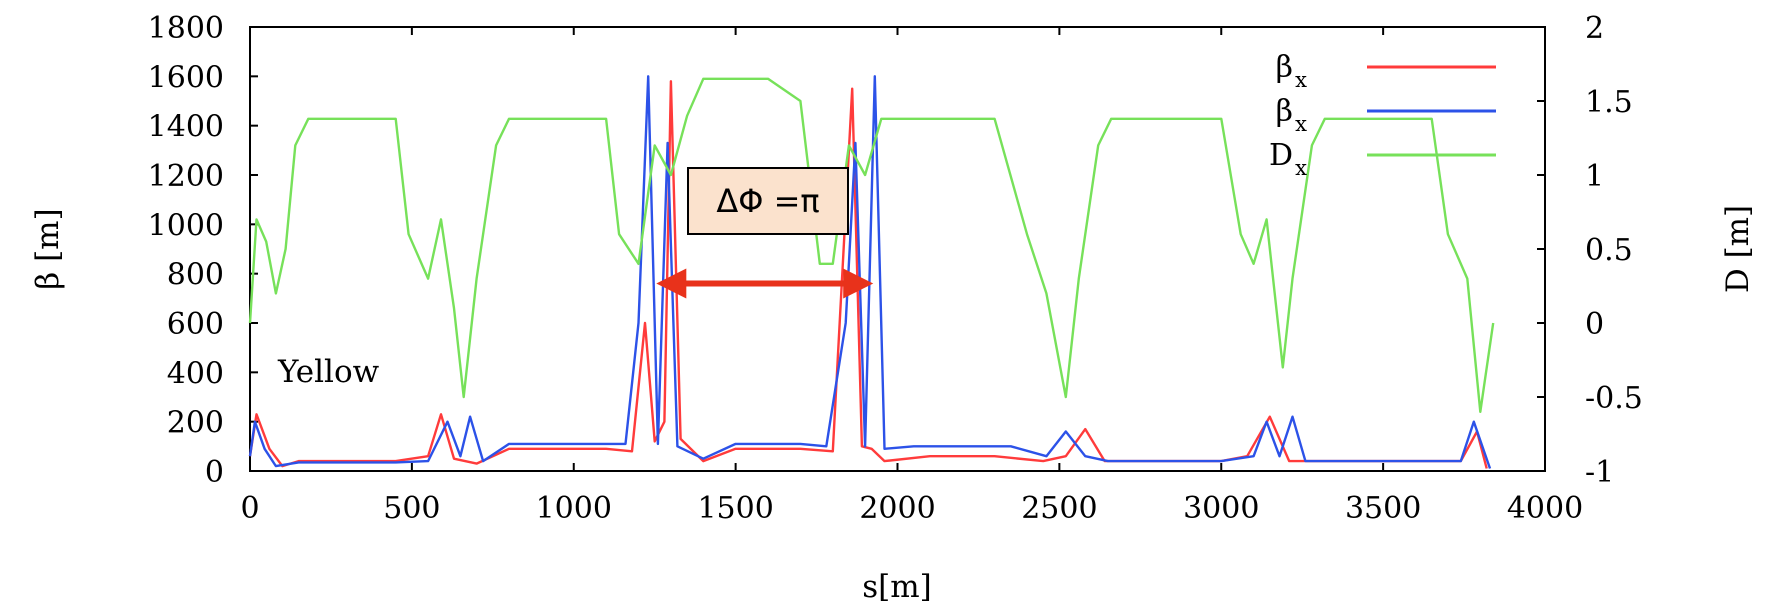 This screenshot has height=611, width=1767. What do you see at coordinates (1738, 249) in the screenshot?
I see `y2-axis-title: D [m]` at bounding box center [1738, 249].